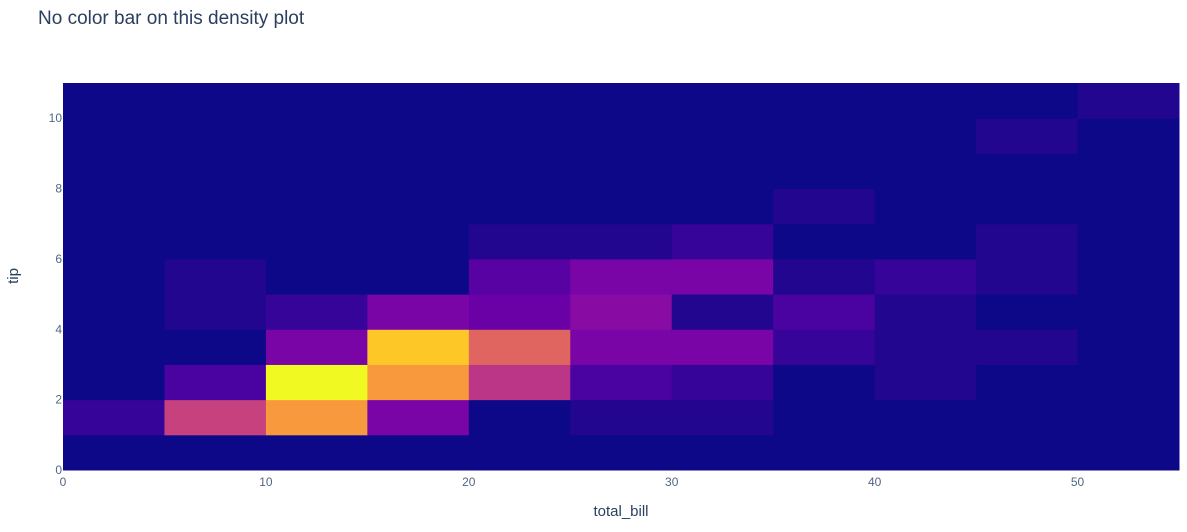  What do you see at coordinates (469, 482) in the screenshot?
I see `x-tick-label: 20` at bounding box center [469, 482].